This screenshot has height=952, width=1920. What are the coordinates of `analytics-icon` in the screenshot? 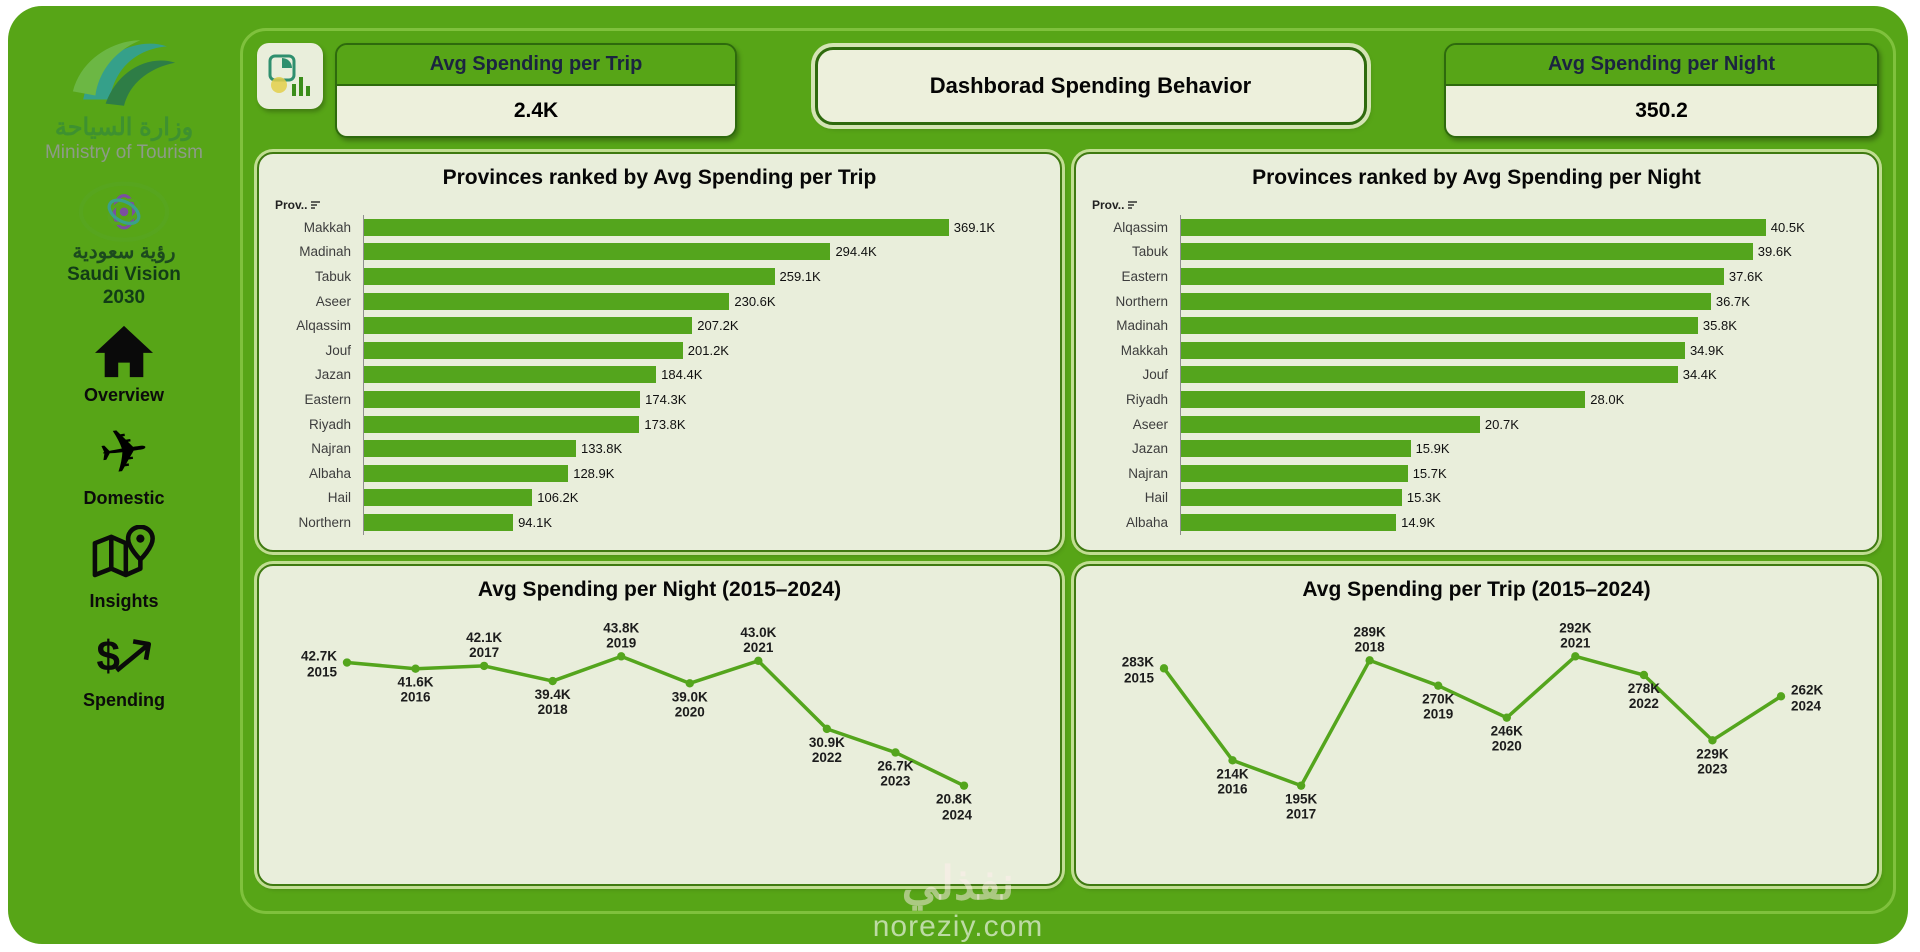 It's located at (289, 75).